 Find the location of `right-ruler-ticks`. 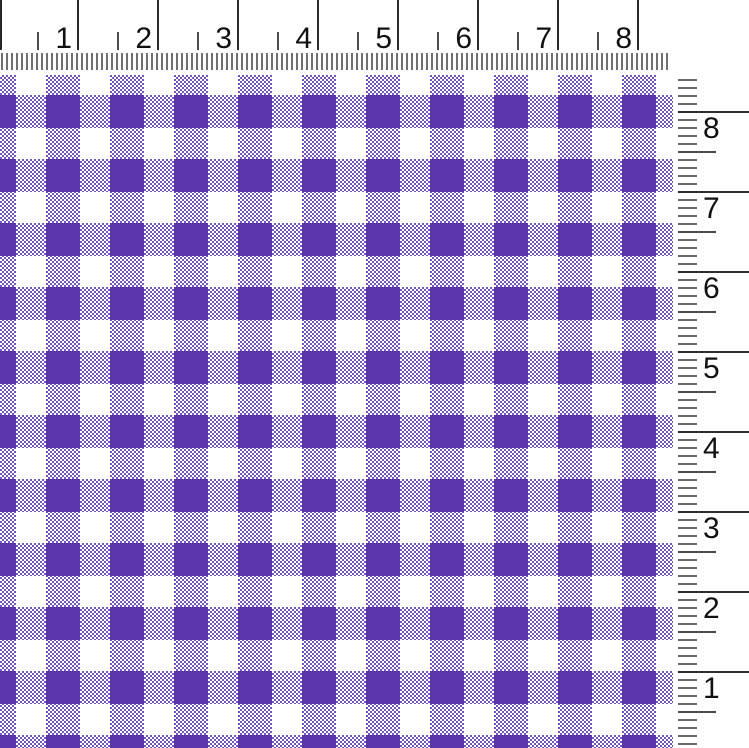

right-ruler-ticks is located at coordinates (713, 412).